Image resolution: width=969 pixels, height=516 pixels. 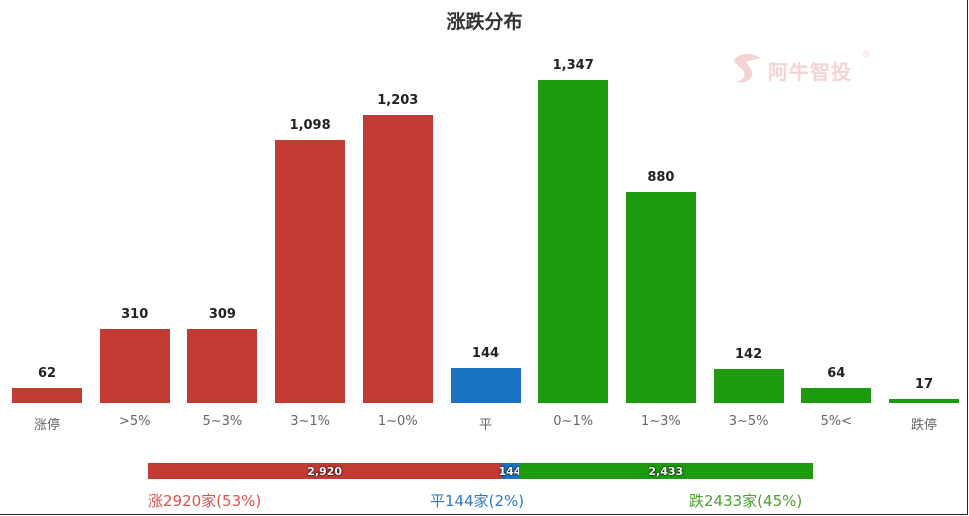 I want to click on bar-value-label: 144, so click(x=485, y=354).